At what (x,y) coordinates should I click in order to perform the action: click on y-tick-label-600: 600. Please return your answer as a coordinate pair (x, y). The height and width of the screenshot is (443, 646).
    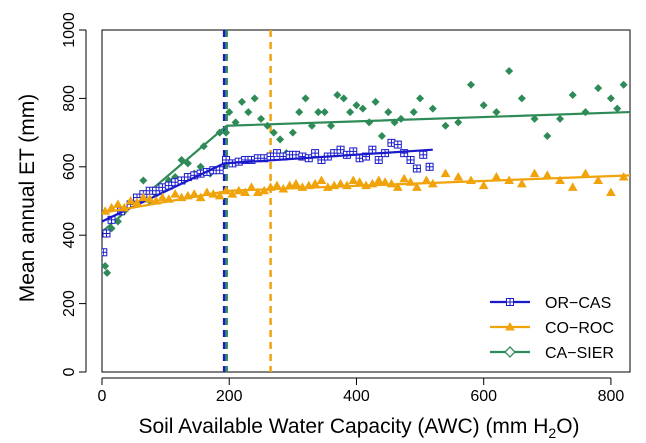
    Looking at the image, I should click on (69, 166).